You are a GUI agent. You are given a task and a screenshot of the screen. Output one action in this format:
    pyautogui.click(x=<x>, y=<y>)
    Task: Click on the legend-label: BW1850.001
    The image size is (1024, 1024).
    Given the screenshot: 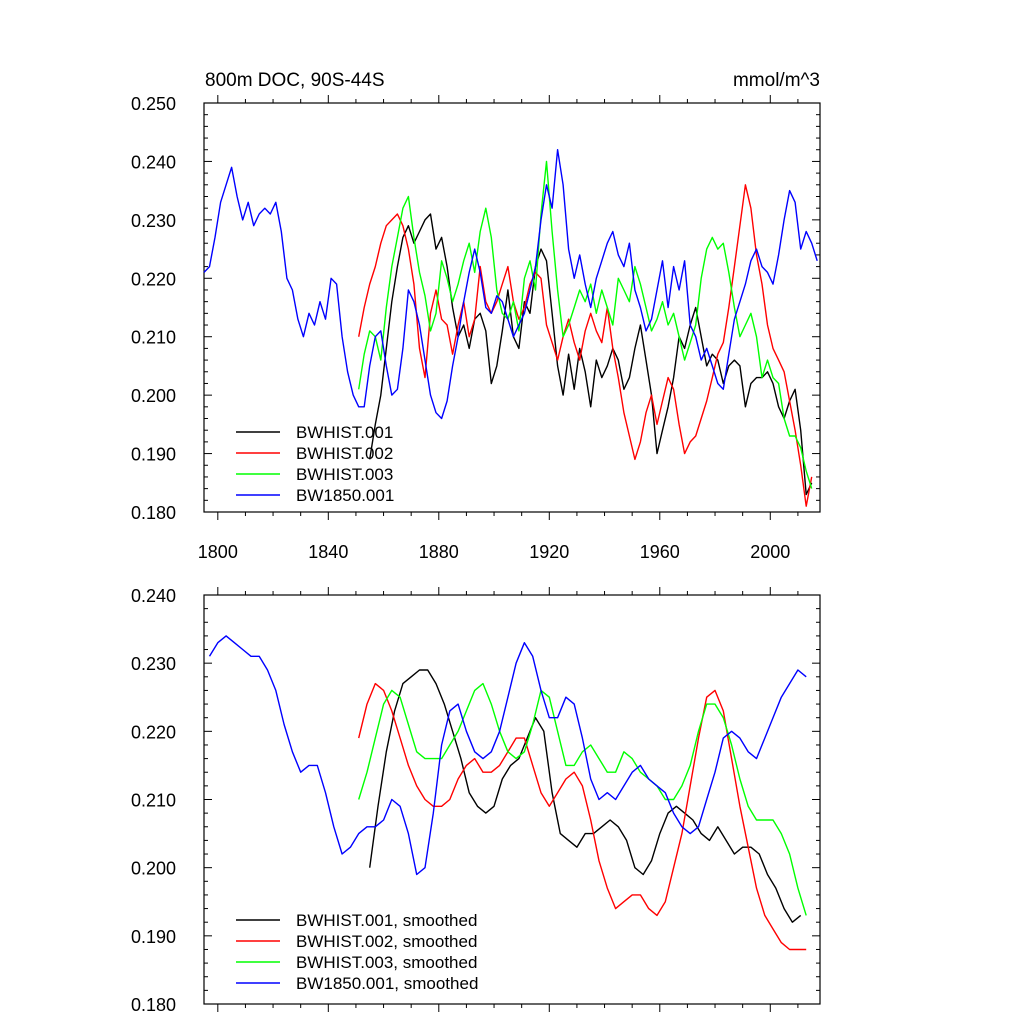 What is the action you would take?
    pyautogui.click(x=345, y=495)
    